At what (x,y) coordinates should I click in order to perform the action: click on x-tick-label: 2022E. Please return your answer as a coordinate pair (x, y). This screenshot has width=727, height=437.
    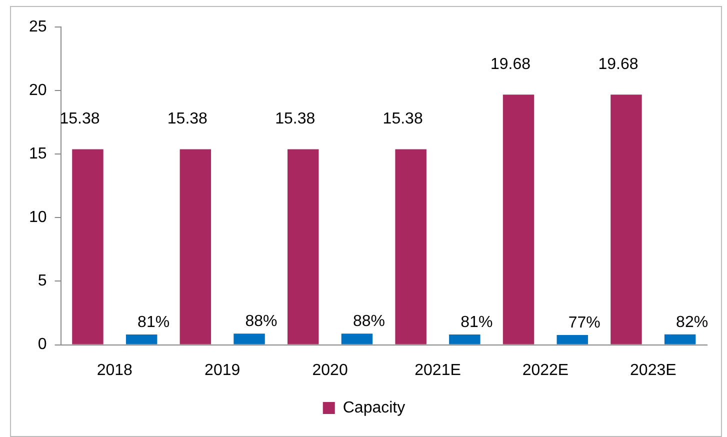
    Looking at the image, I should click on (545, 370).